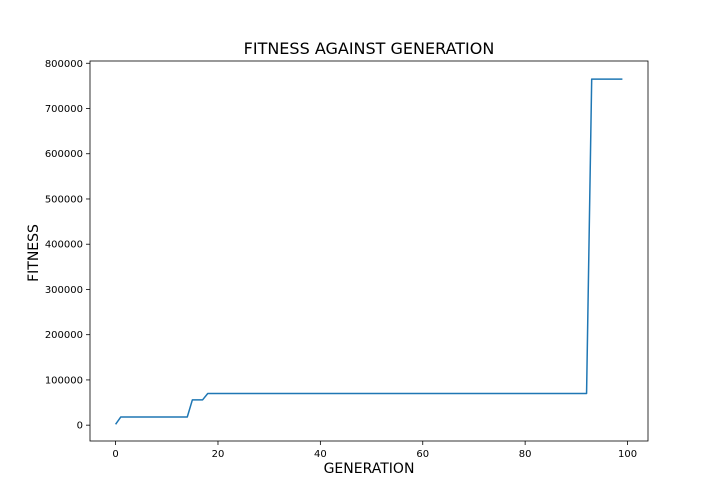 The height and width of the screenshot is (504, 720). What do you see at coordinates (64, 154) in the screenshot?
I see `y-tick-label: 600000` at bounding box center [64, 154].